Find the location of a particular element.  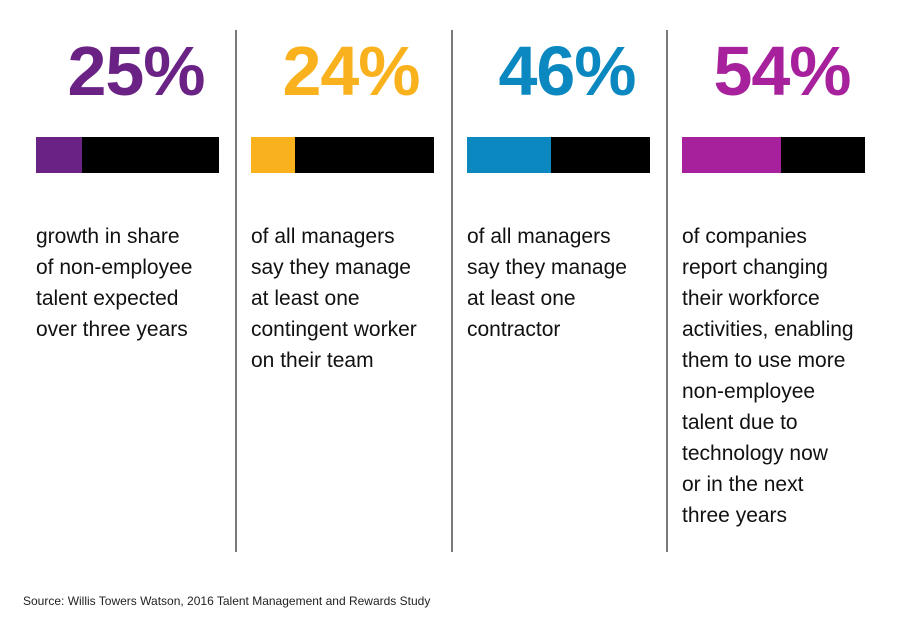

stat-value: 24% is located at coordinates (351, 71).